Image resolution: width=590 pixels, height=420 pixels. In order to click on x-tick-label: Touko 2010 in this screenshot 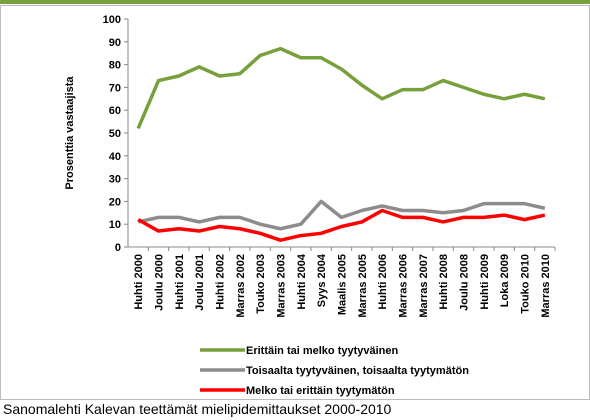, I will do `click(526, 284)`.